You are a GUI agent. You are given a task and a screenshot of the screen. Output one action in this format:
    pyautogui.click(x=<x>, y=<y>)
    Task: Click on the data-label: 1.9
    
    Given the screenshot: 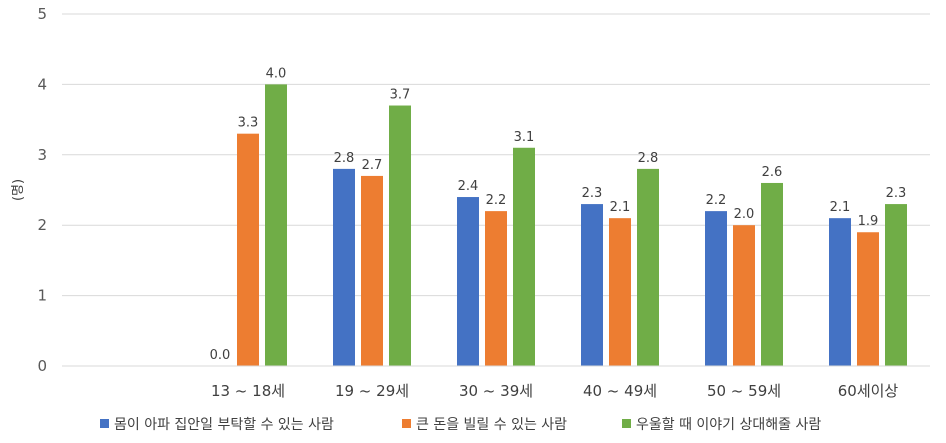 What is the action you would take?
    pyautogui.click(x=868, y=221)
    